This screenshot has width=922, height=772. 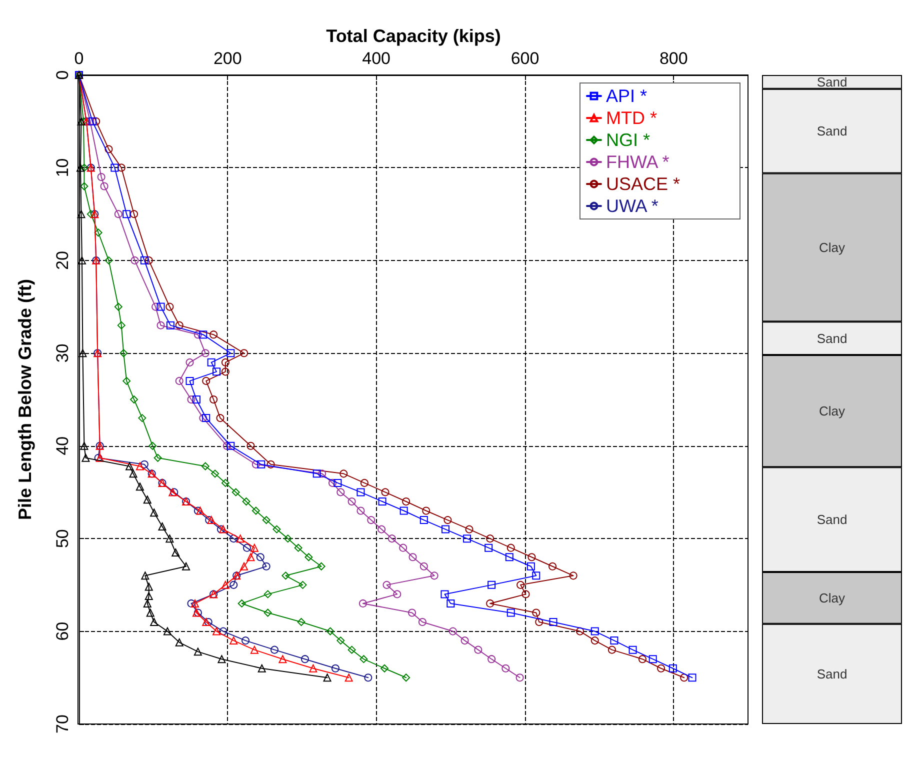 What do you see at coordinates (62, 353) in the screenshot?
I see `y-tick-label: 30` at bounding box center [62, 353].